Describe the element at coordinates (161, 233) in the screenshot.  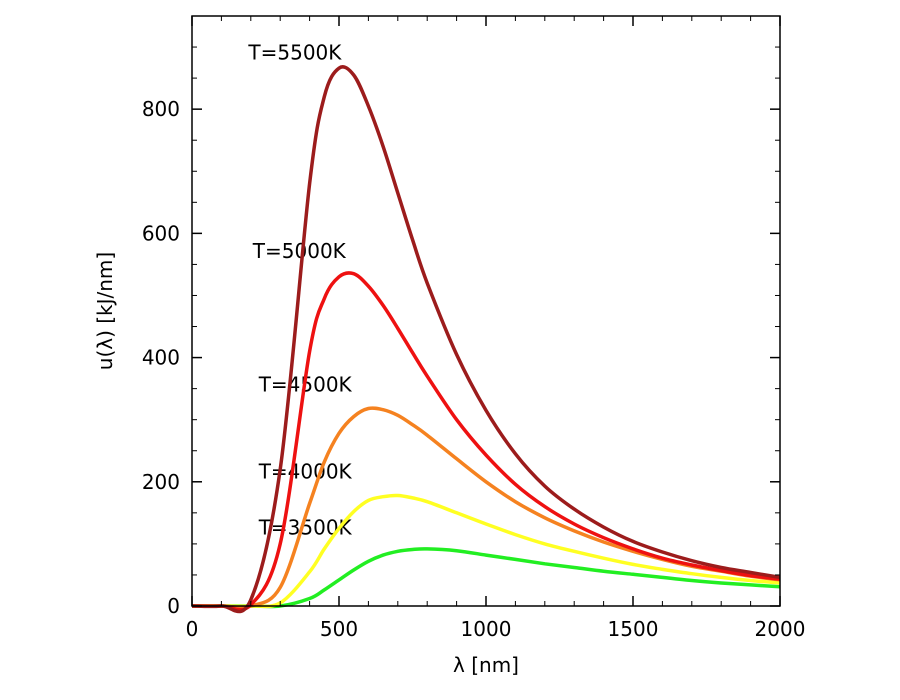
I see `y-tick-label: 600` at that location.